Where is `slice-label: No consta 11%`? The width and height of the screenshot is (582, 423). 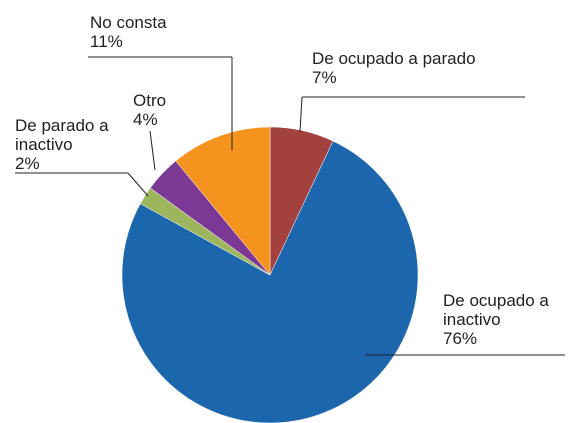
slice-label: No consta 11% is located at coordinates (150, 32).